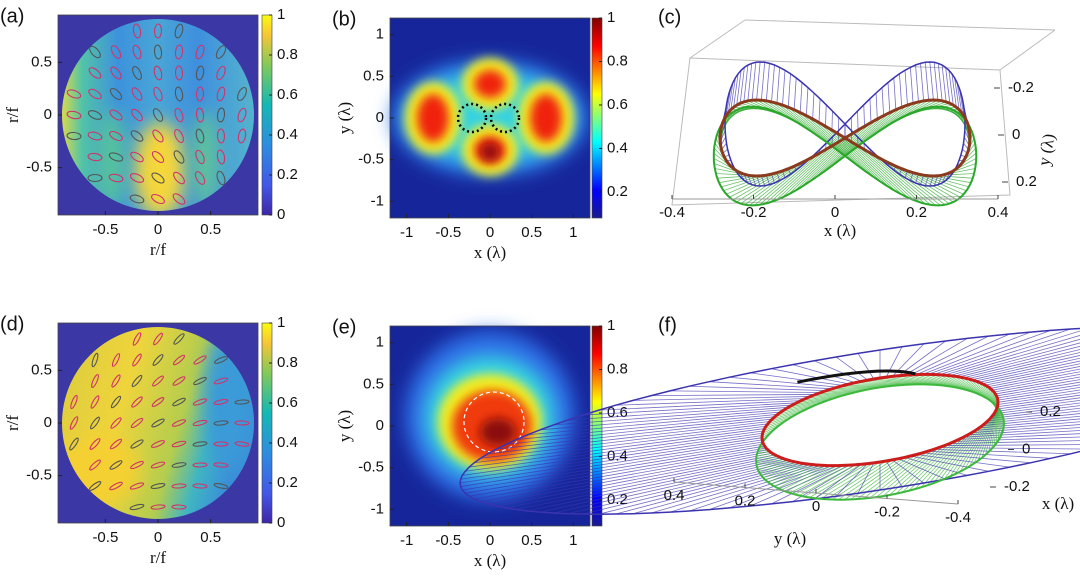 Image resolution: width=1080 pixels, height=578 pixels. I want to click on lobe, so click(490, 84).